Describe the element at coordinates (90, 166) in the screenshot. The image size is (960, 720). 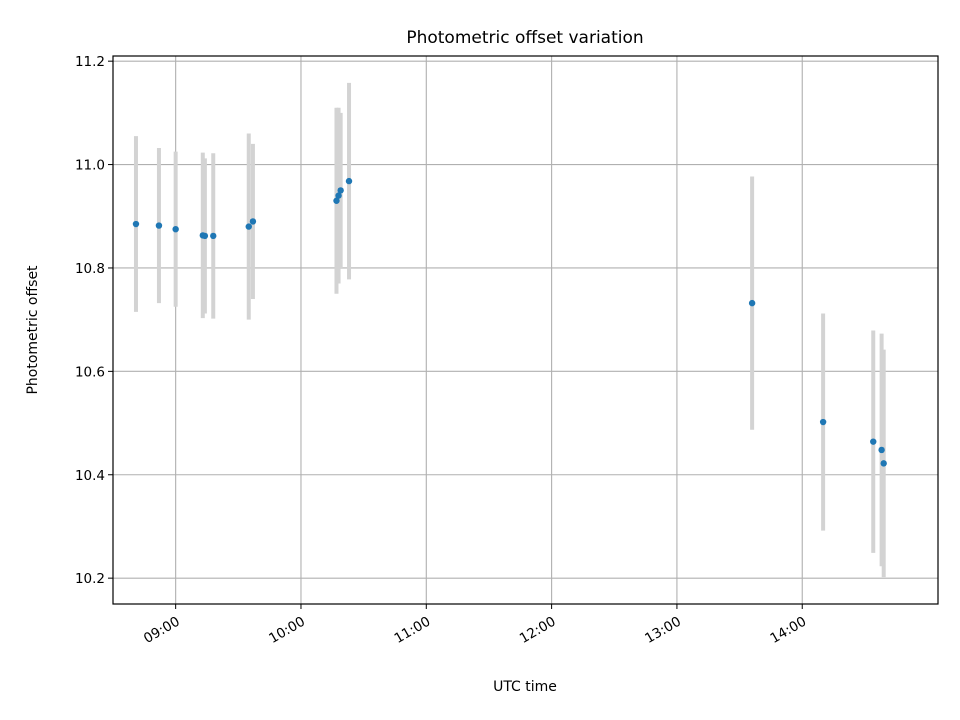
I see `y-tick-label: 11.0` at that location.